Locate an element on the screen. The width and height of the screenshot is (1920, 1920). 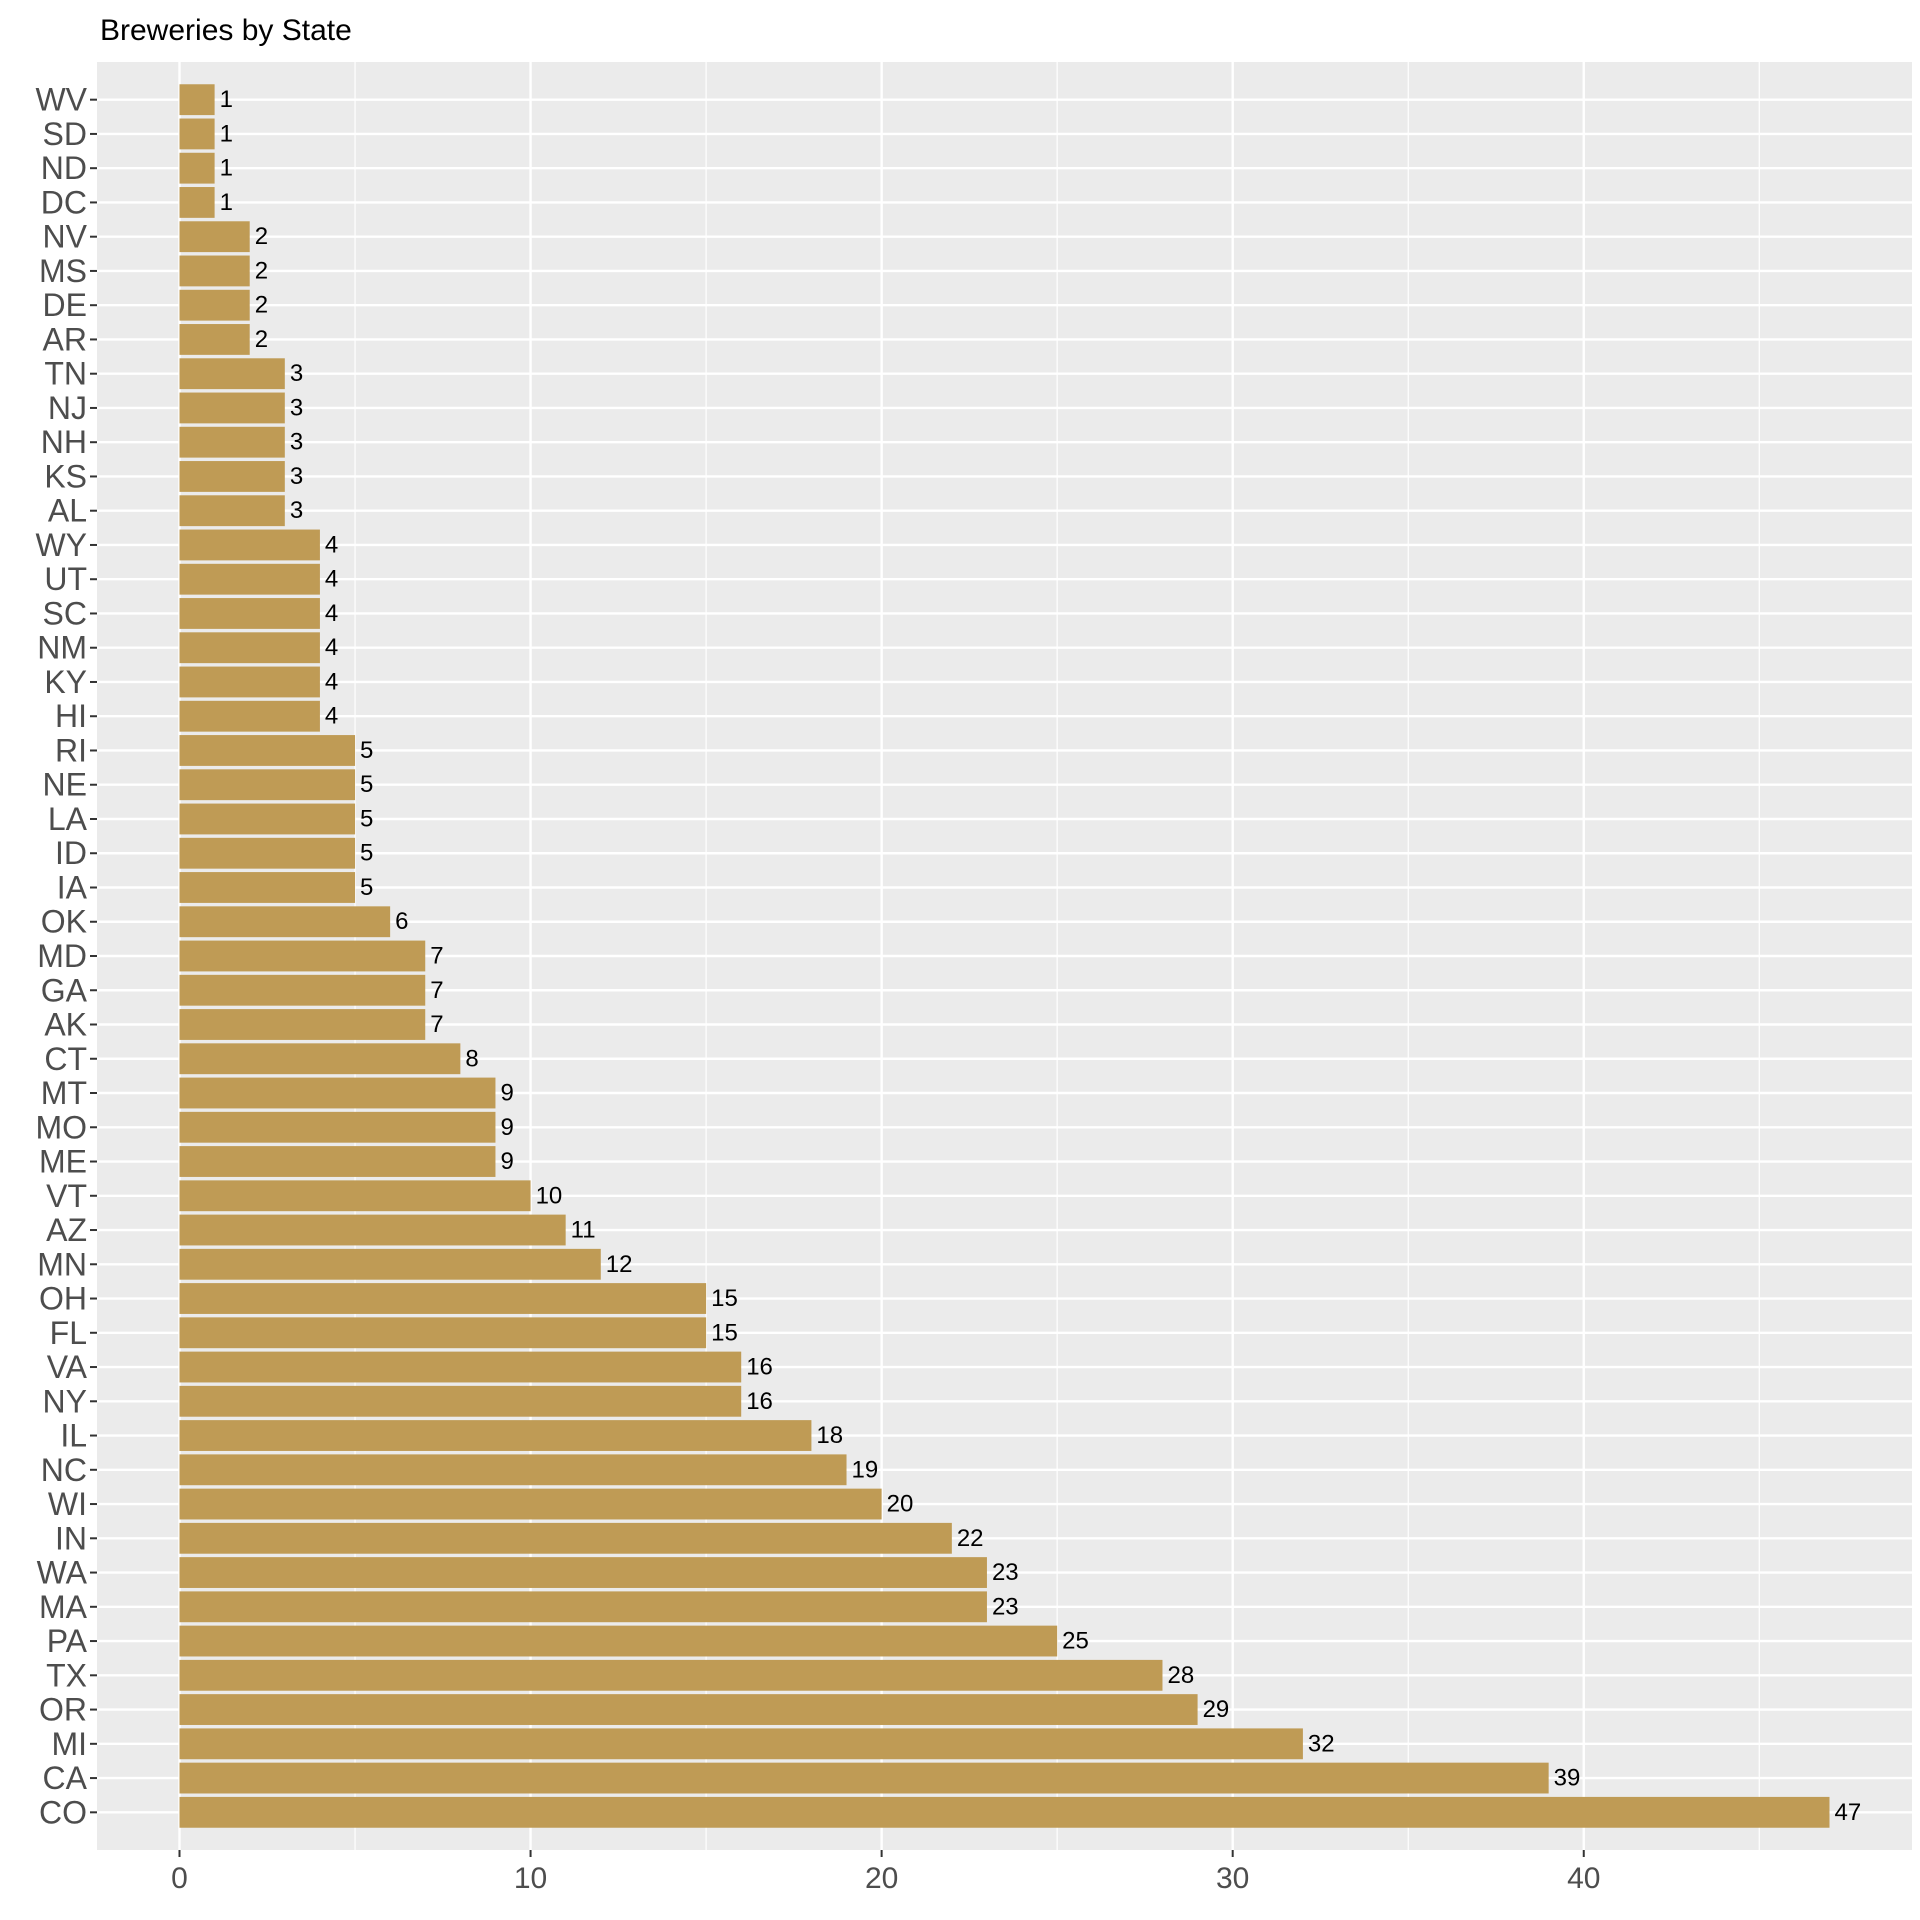
bar-ak is located at coordinates (302, 1024).